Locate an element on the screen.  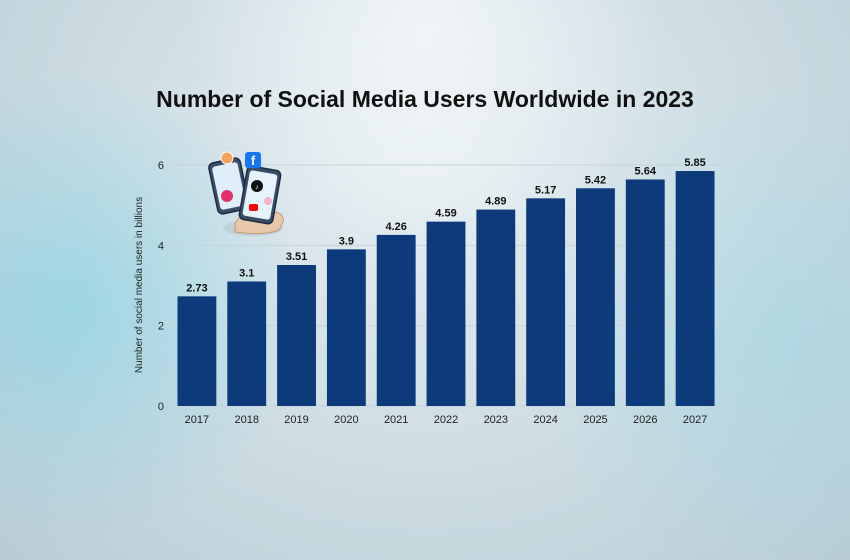
bar-2024 is located at coordinates (546, 302).